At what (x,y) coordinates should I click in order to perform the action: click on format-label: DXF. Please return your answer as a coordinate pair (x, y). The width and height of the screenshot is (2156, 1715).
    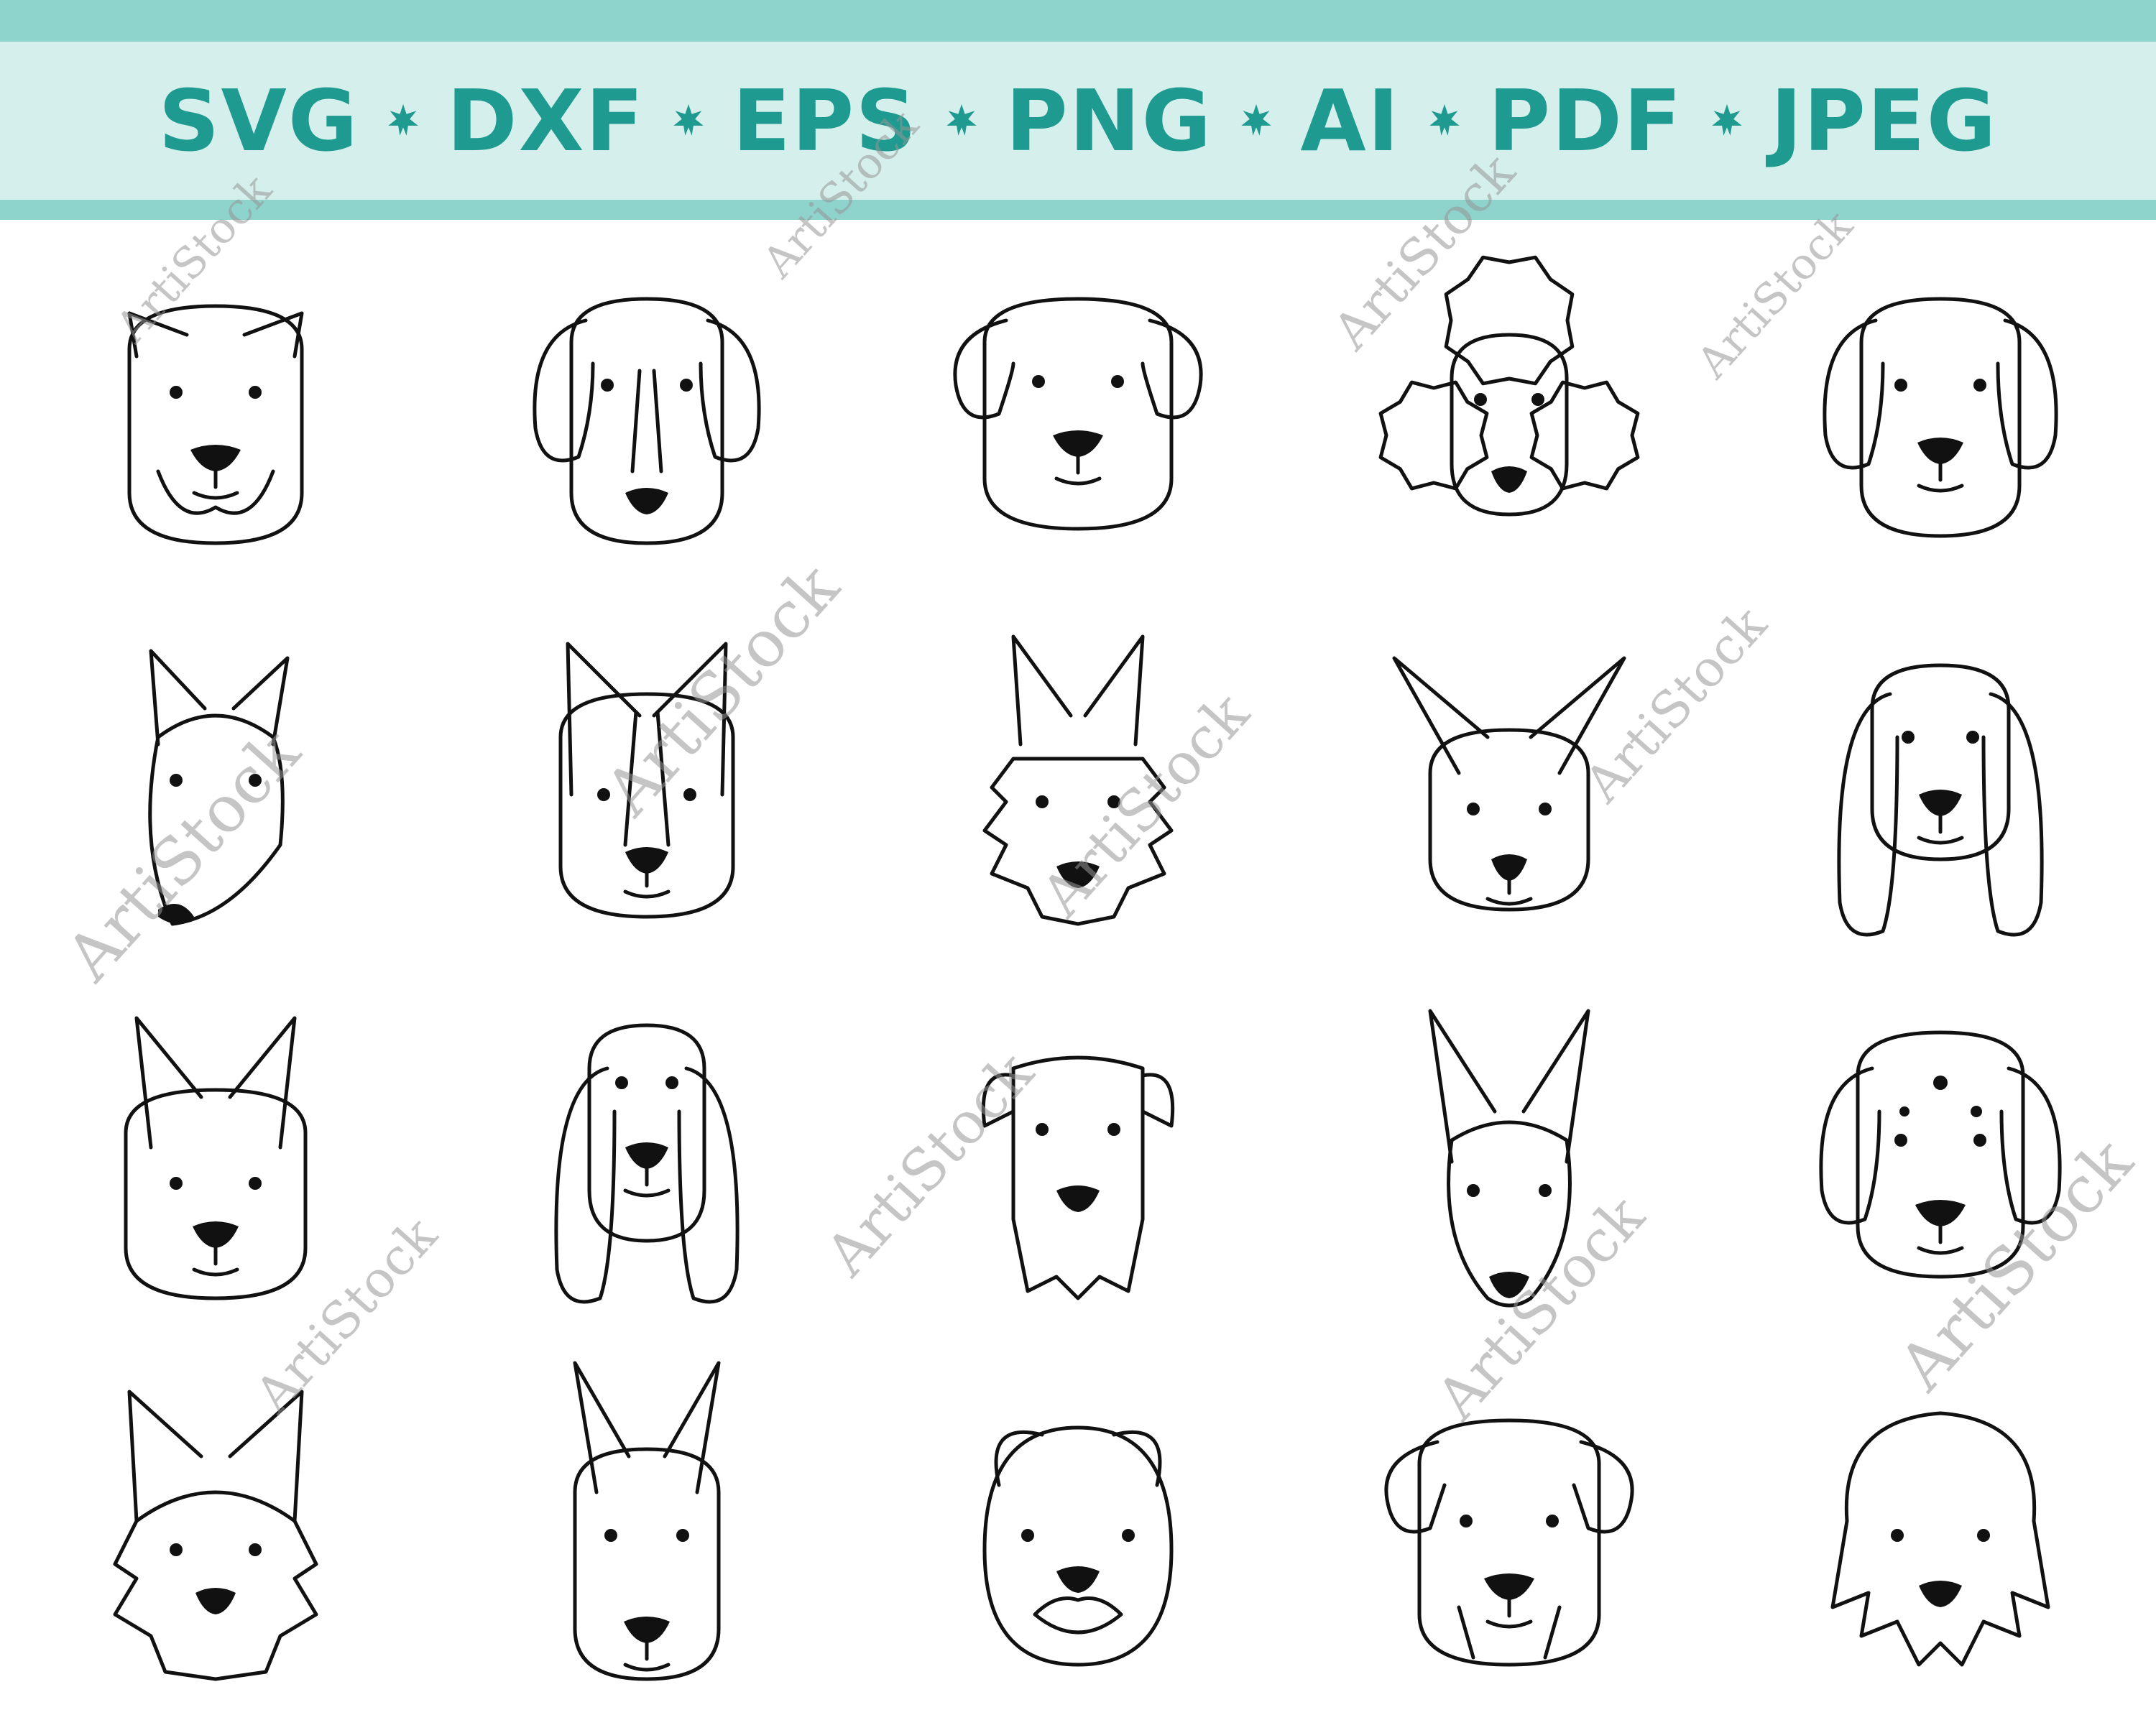
    Looking at the image, I should click on (545, 120).